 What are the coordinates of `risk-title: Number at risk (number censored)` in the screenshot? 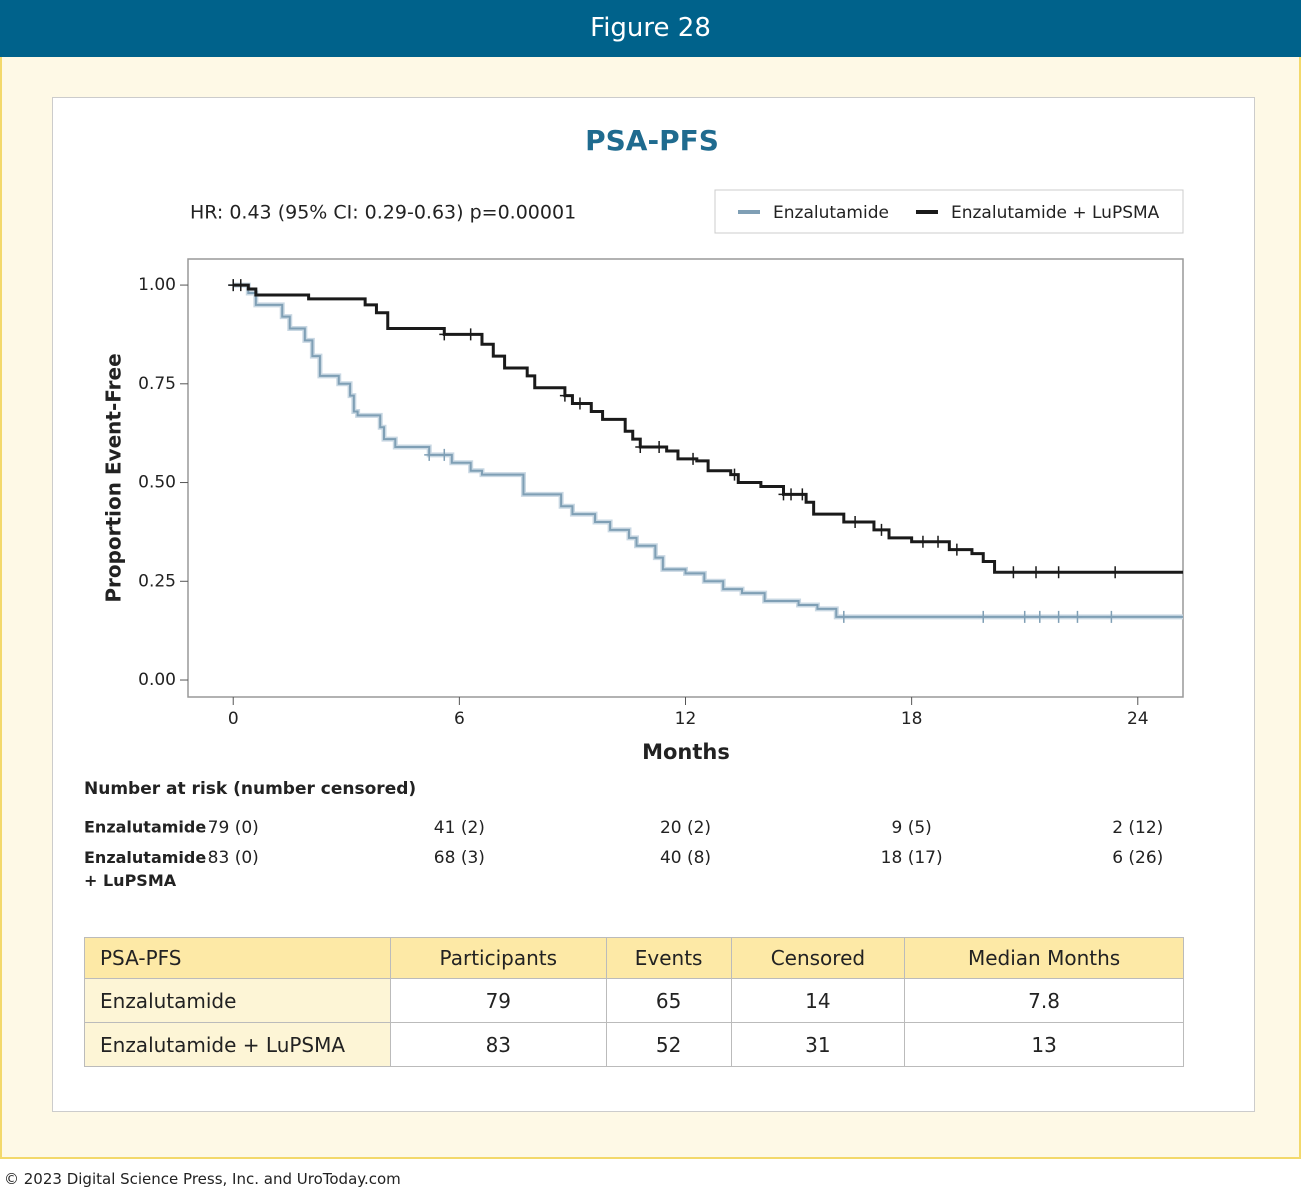 It's located at (250, 789).